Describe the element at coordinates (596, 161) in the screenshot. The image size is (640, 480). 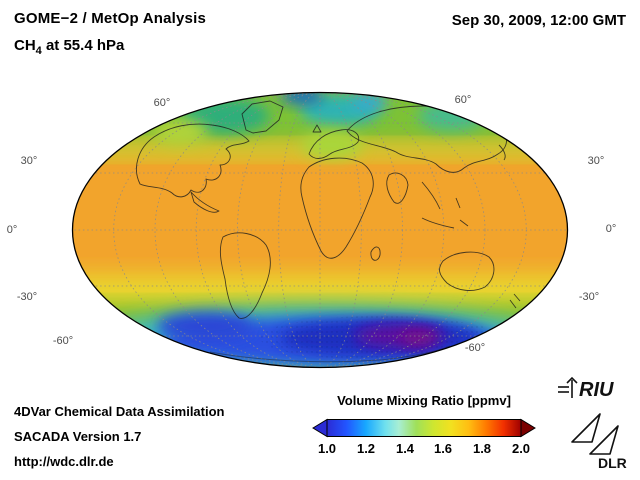
I see `lat-label-30n-right: 30°` at that location.